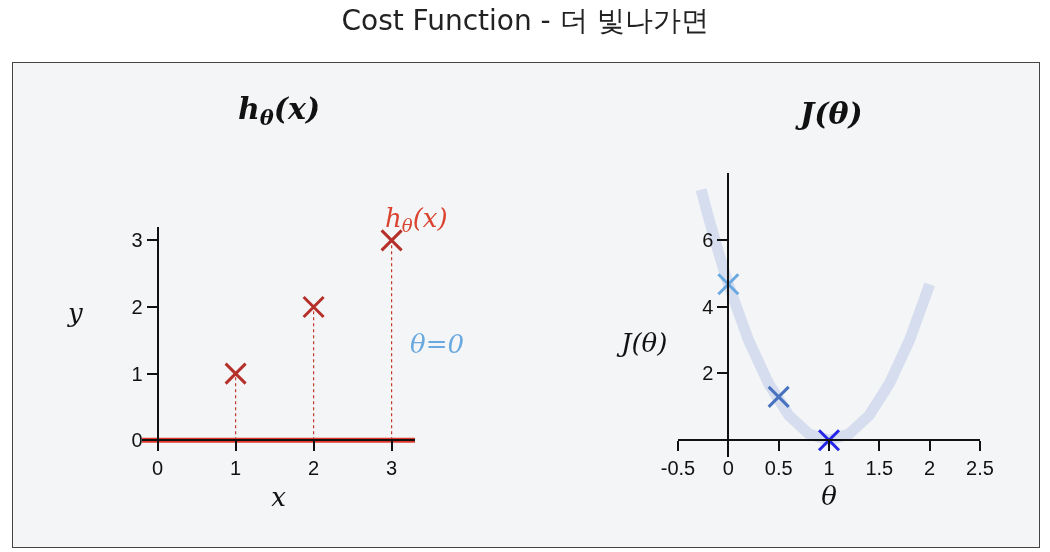  What do you see at coordinates (708, 306) in the screenshot?
I see `y-tick-label: 4` at bounding box center [708, 306].